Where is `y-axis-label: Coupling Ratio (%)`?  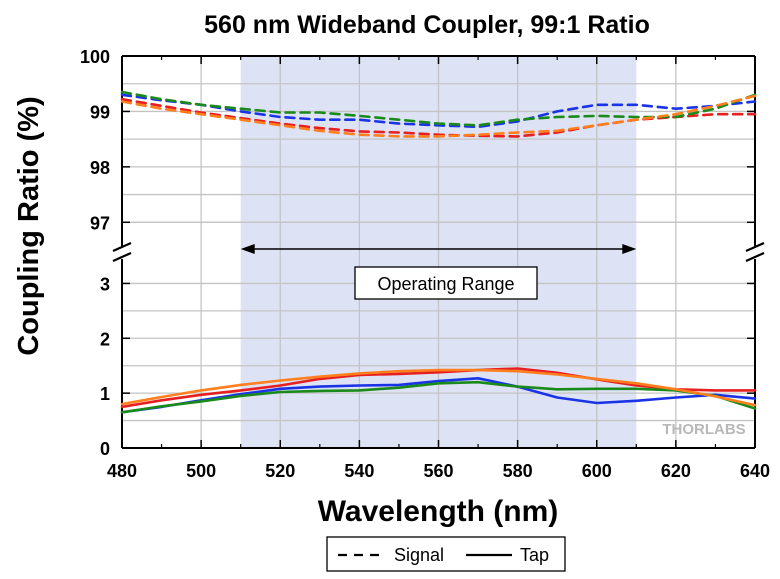
y-axis-label: Coupling Ratio (%) is located at coordinates (29, 225).